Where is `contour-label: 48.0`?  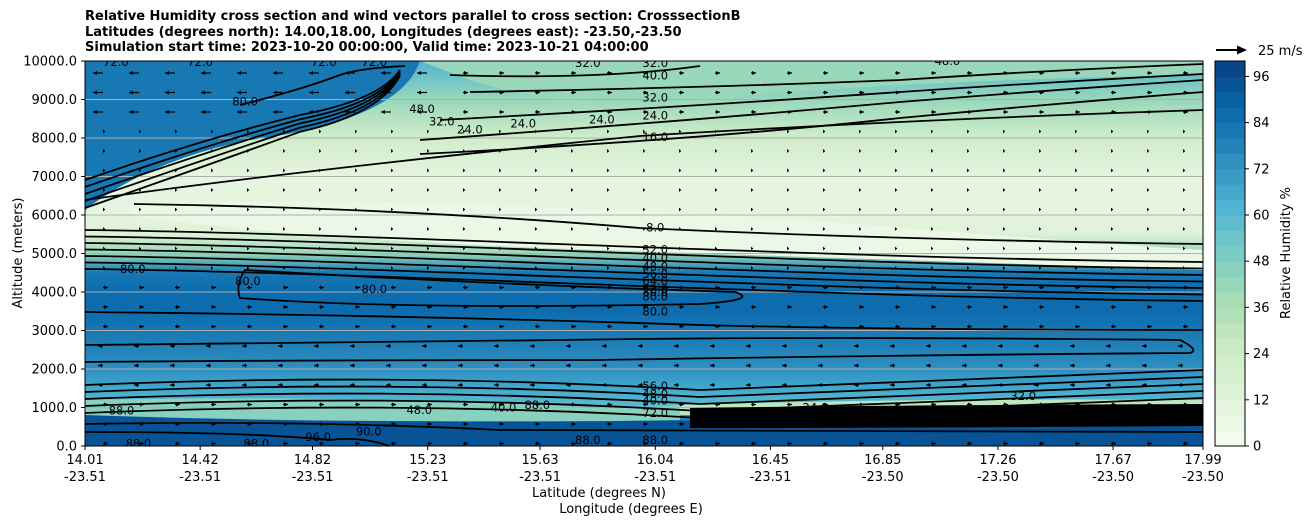 contour-label: 48.0 is located at coordinates (655, 394).